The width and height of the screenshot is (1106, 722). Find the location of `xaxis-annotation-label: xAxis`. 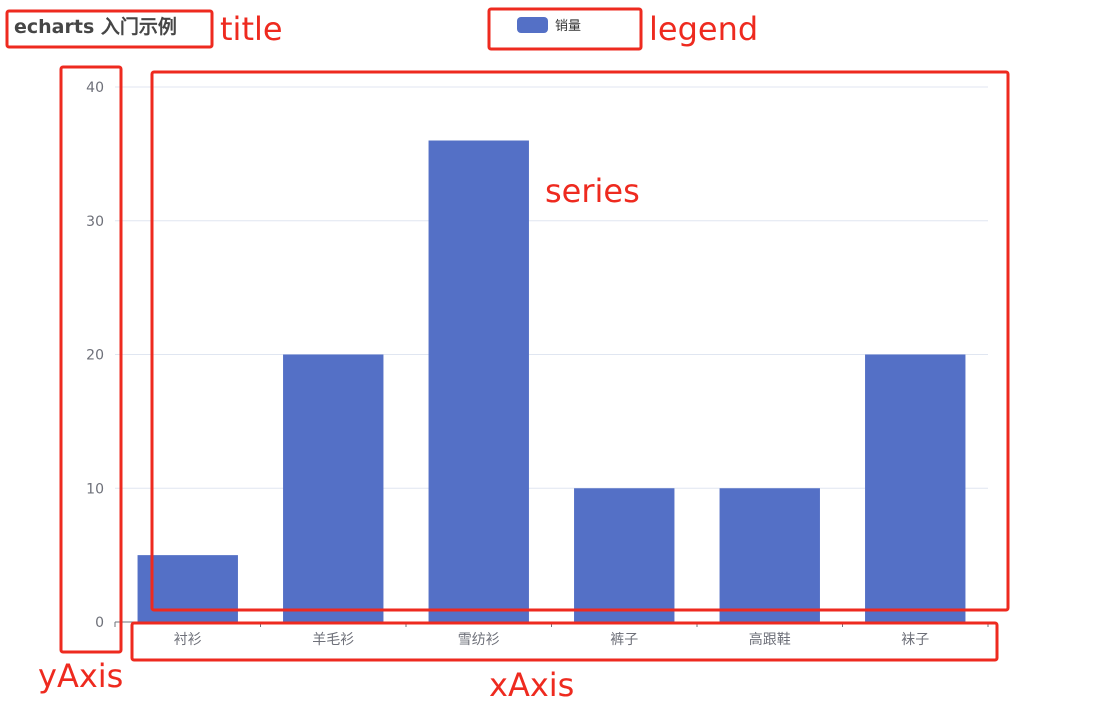

xaxis-annotation-label: xAxis is located at coordinates (531, 685).